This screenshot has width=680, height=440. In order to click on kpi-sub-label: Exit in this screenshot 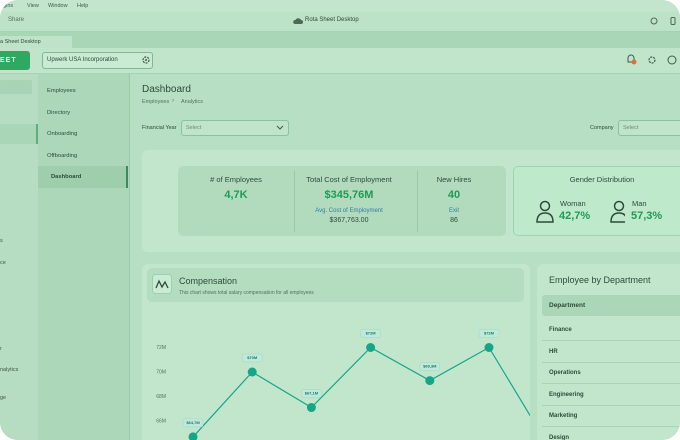, I will do `click(454, 211)`.